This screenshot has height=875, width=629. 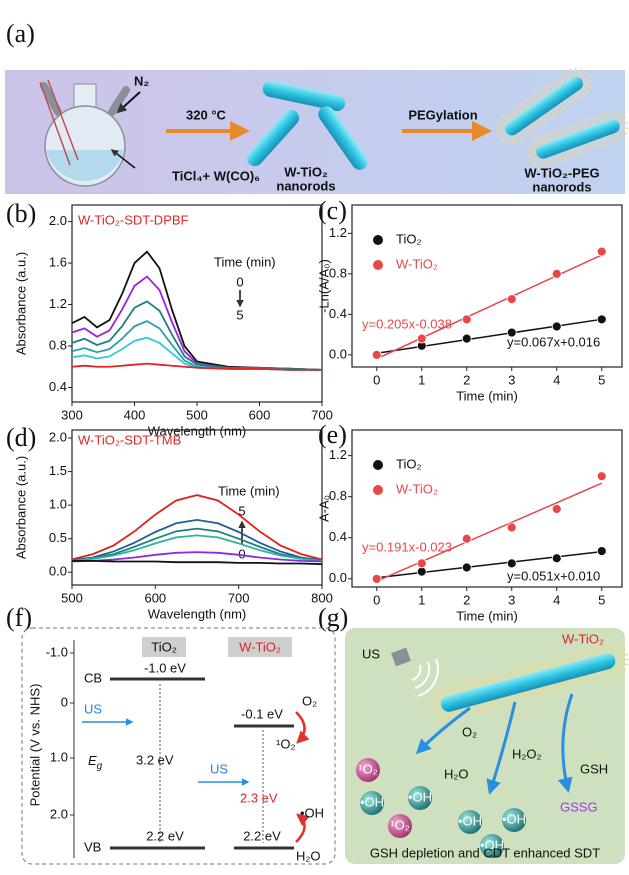 I want to click on species-label: H₂O₂, so click(x=527, y=753).